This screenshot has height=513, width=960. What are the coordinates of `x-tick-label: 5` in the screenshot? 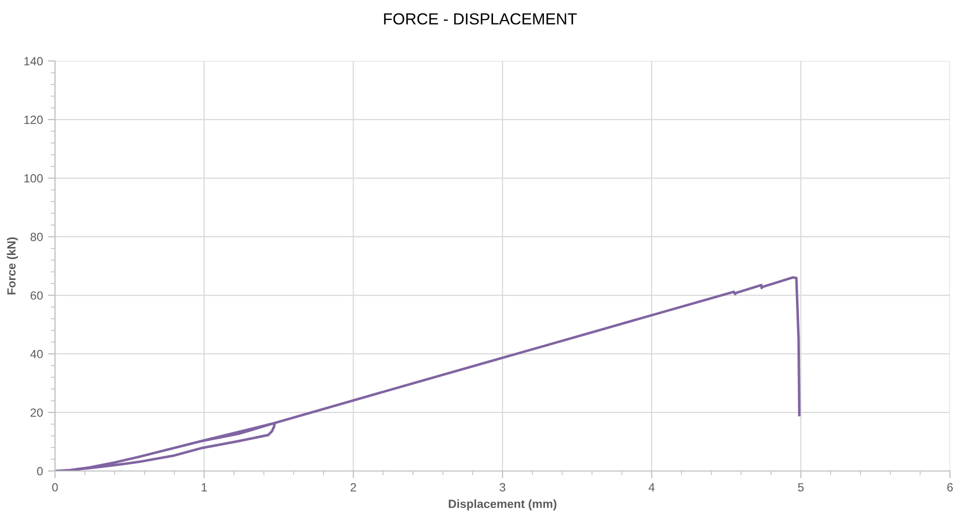 It's located at (801, 487).